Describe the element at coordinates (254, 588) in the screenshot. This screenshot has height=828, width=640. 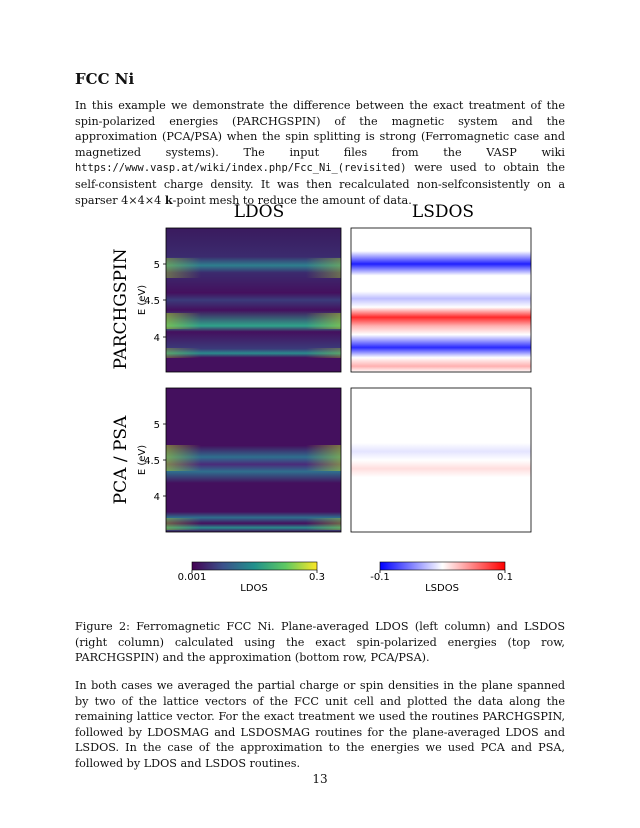
I see `colorbar-ldos-label: LDOS` at that location.